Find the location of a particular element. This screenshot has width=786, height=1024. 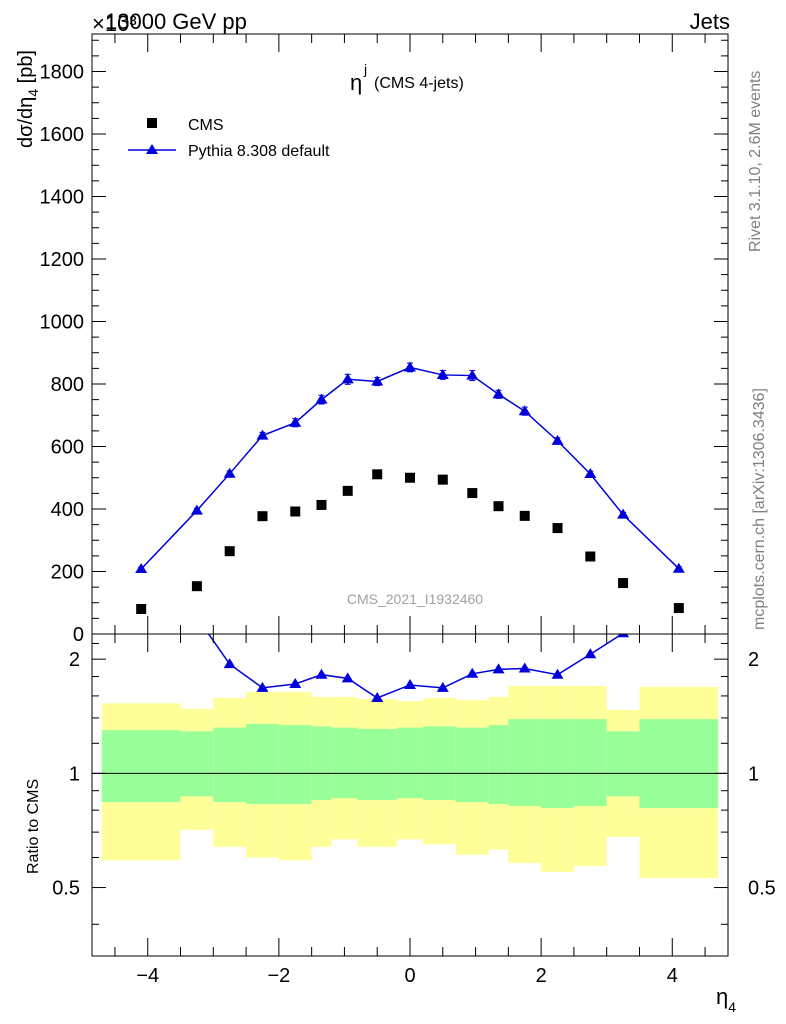

ratio-xtick-label: −4 is located at coordinates (147, 976).